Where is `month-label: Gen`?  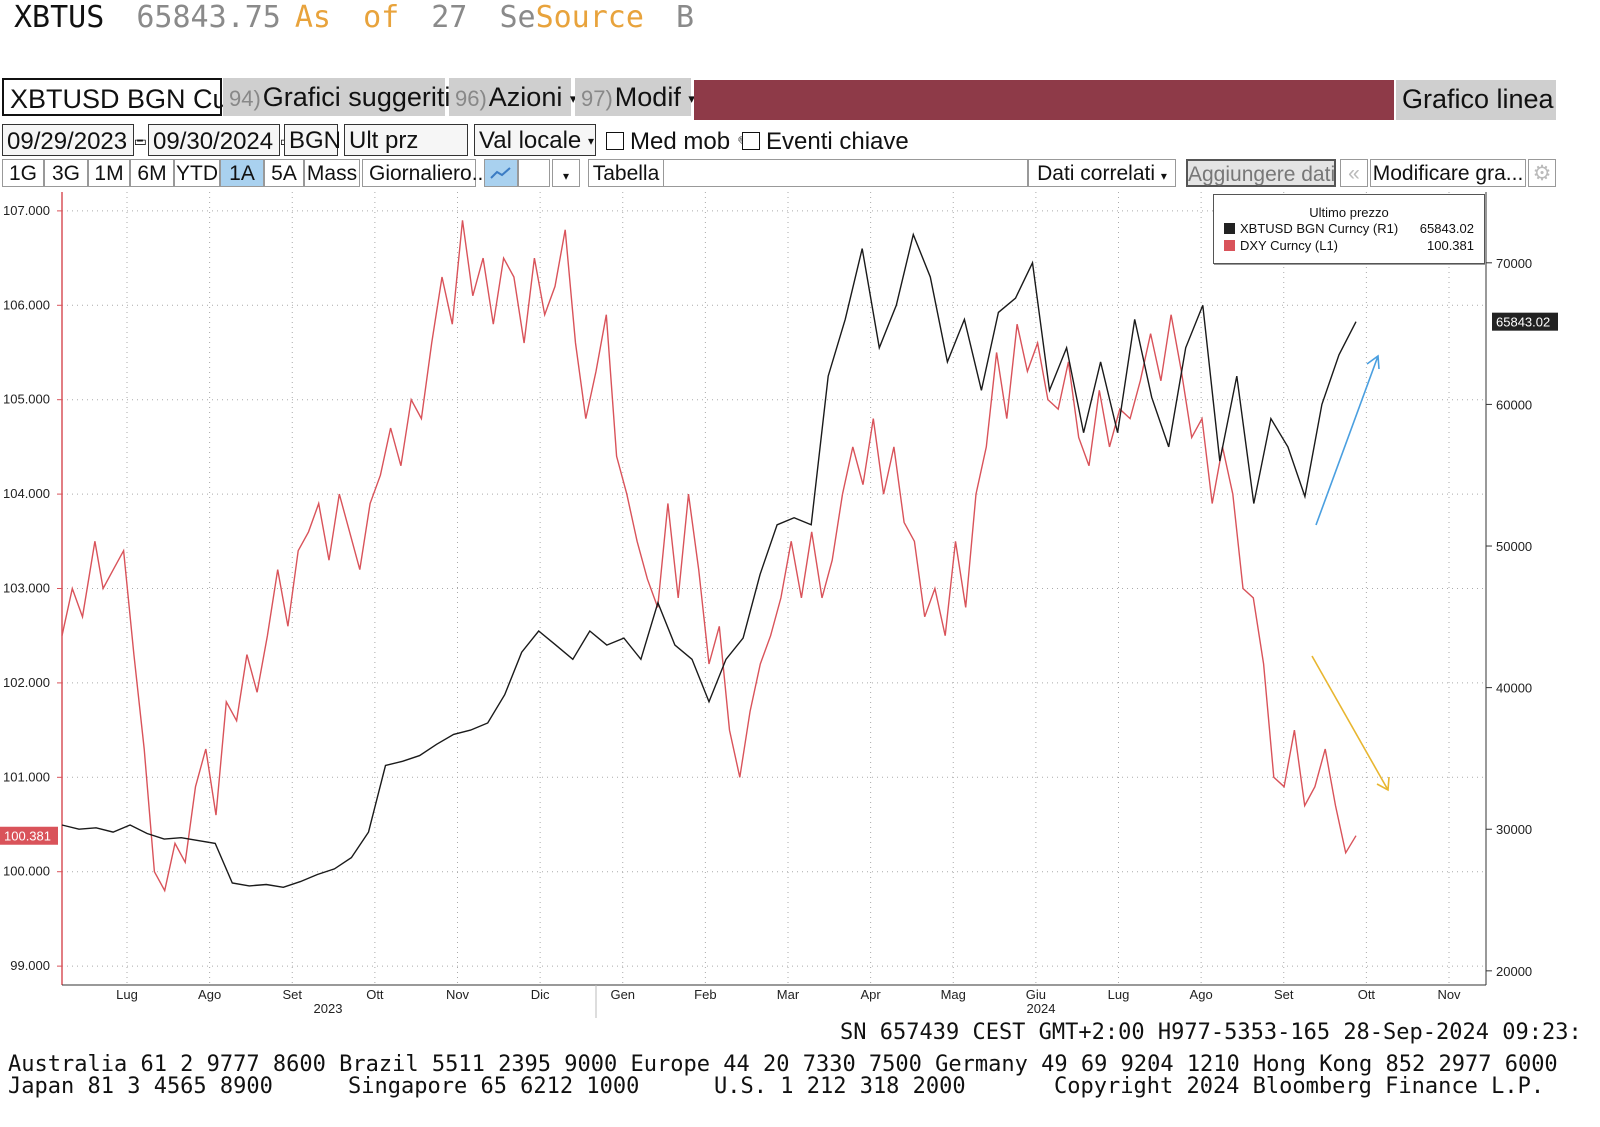
month-label: Gen is located at coordinates (622, 994).